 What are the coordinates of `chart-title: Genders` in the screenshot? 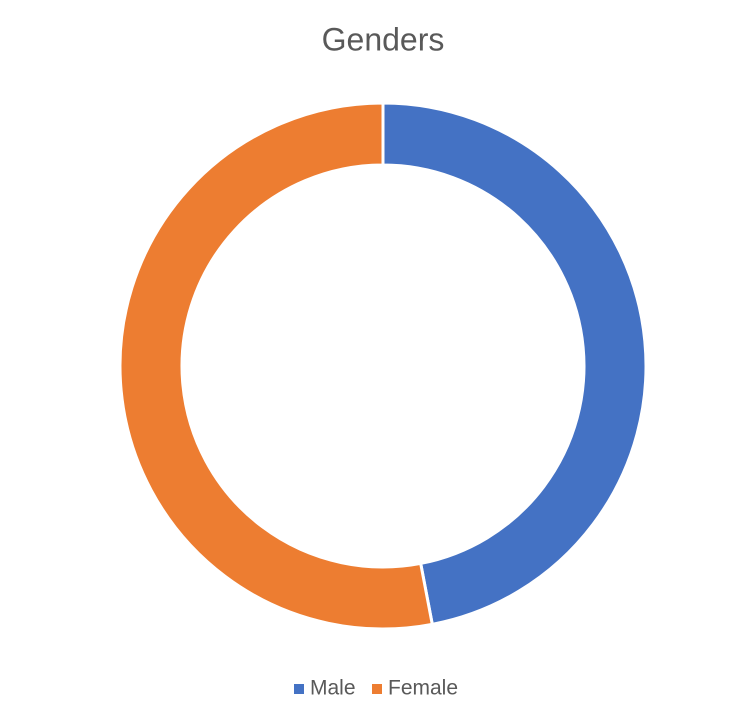 It's located at (383, 39).